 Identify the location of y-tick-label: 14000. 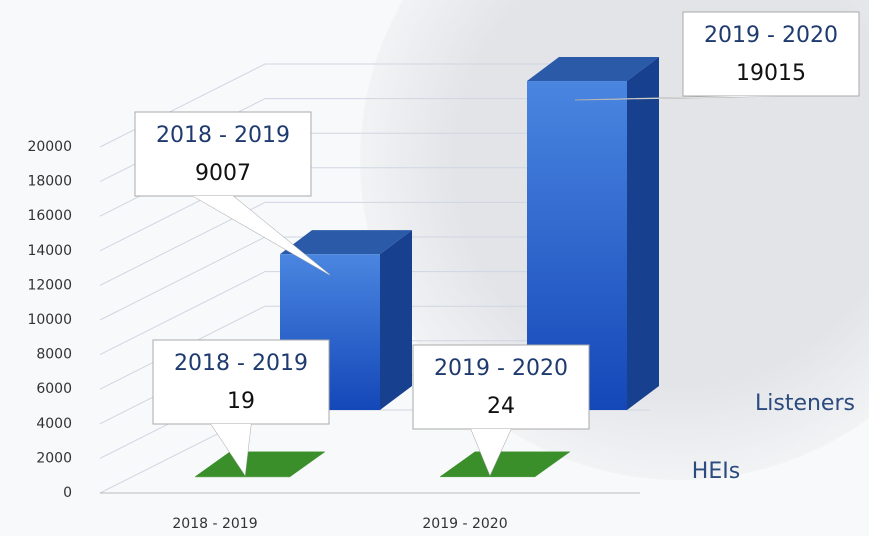
(49, 251).